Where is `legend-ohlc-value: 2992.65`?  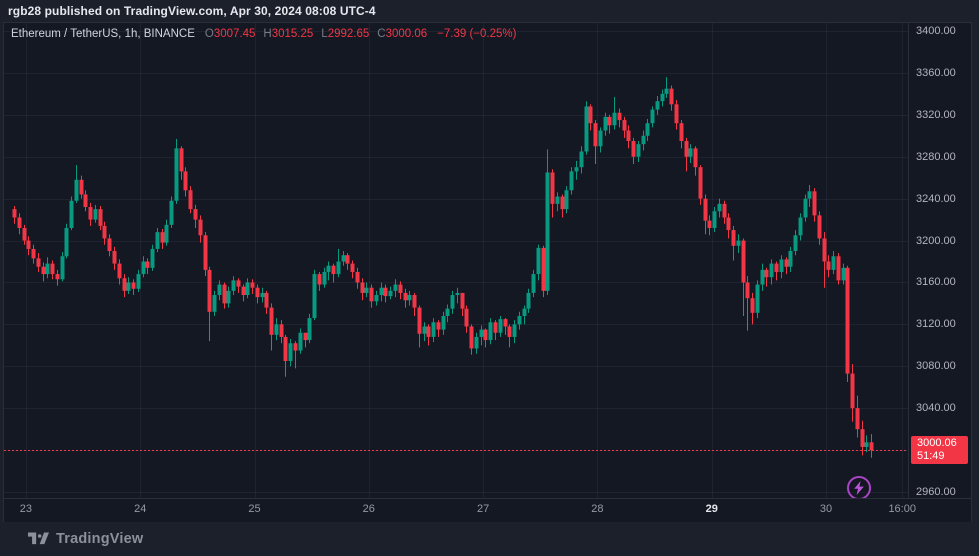 legend-ohlc-value: 2992.65 is located at coordinates (348, 34).